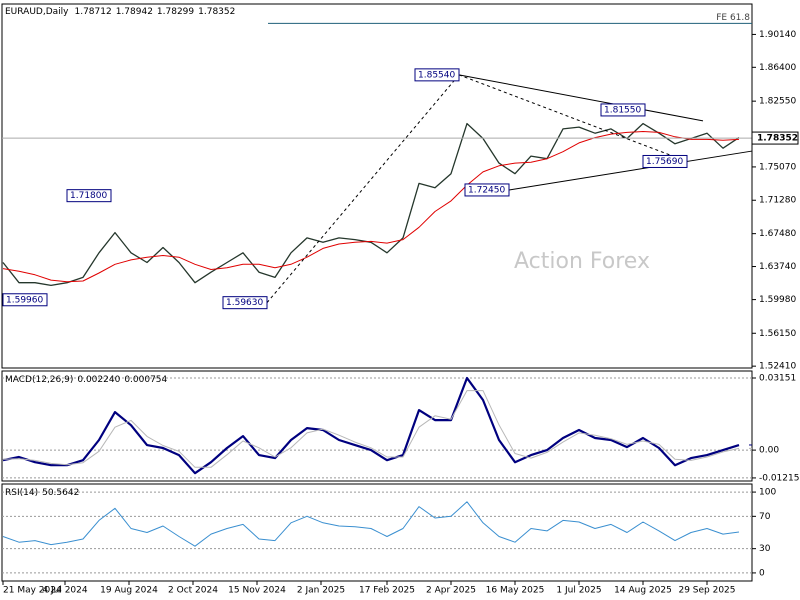 This screenshot has height=600, width=800. I want to click on y-tick-label: 1.52410, so click(777, 367).